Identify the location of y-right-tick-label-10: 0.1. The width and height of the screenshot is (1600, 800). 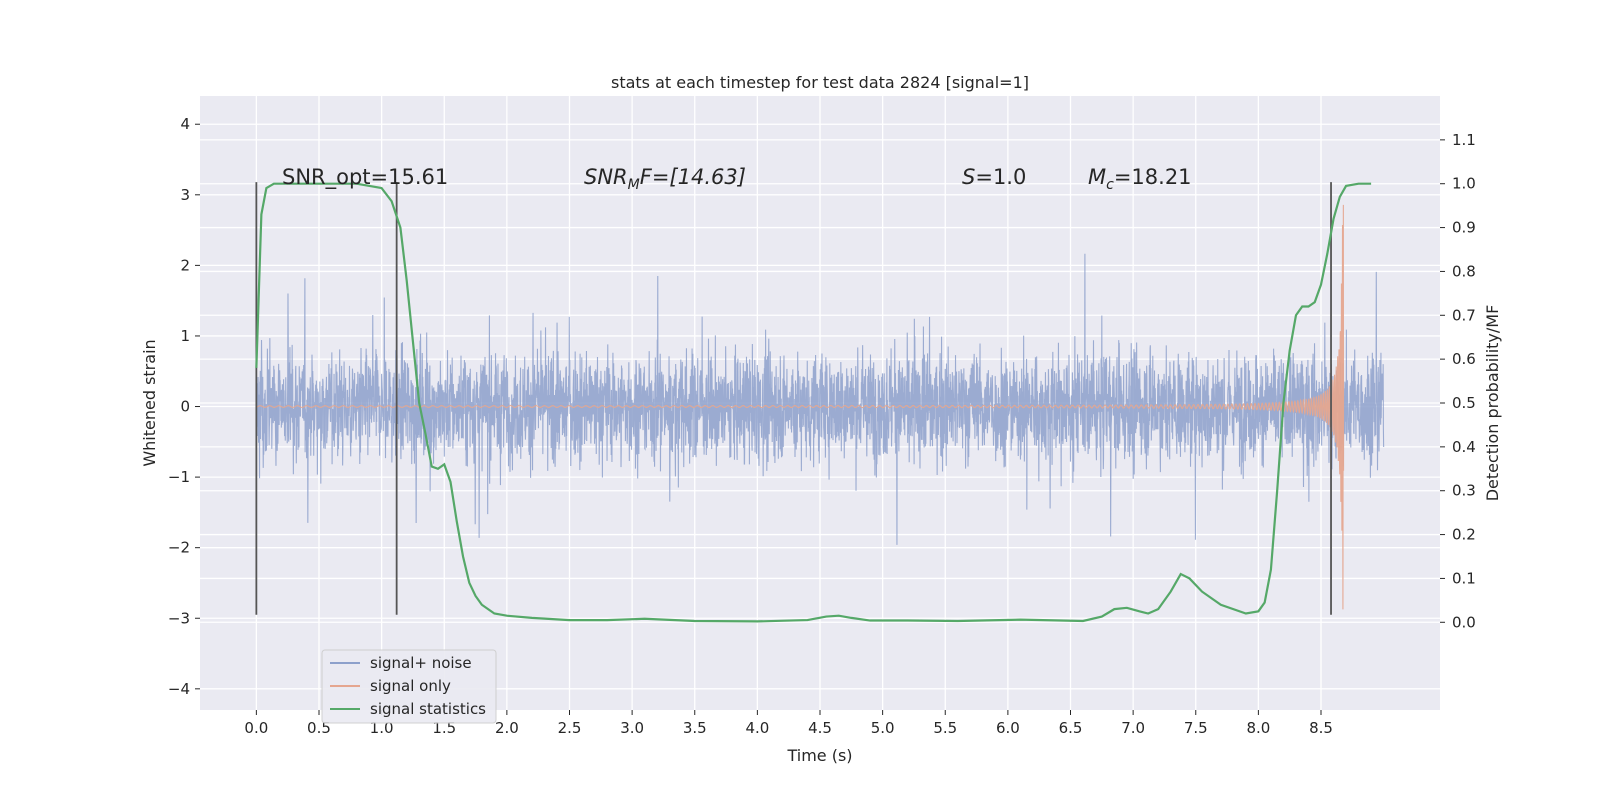
(1464, 578).